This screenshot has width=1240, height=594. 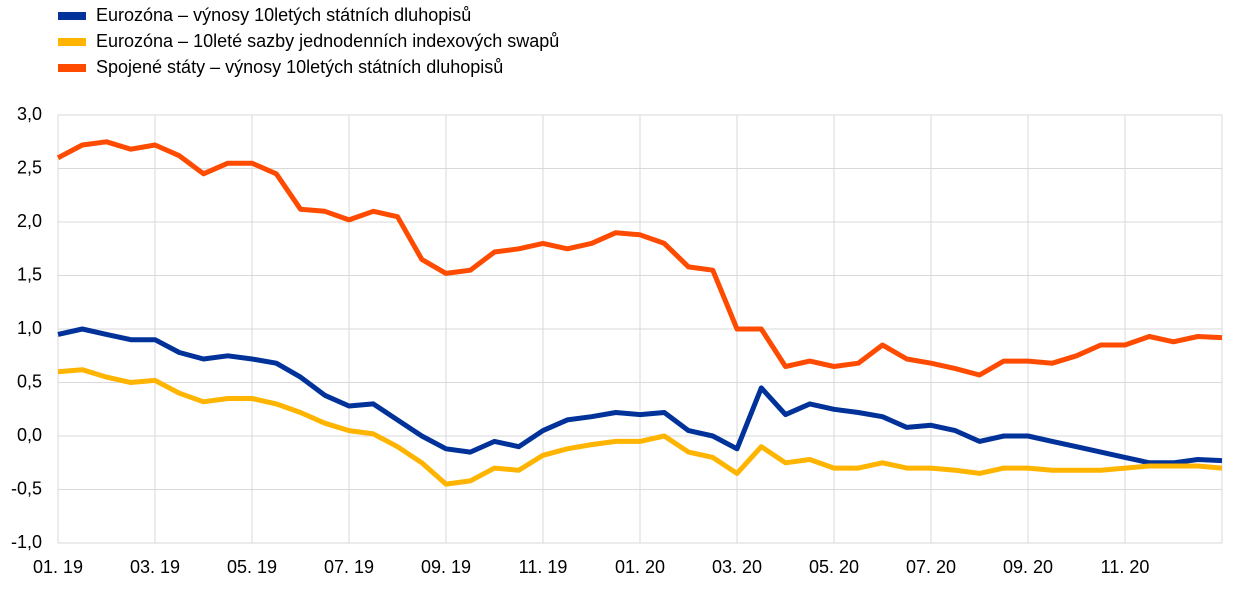 I want to click on y-tick-label: -0,5, so click(x=26, y=488).